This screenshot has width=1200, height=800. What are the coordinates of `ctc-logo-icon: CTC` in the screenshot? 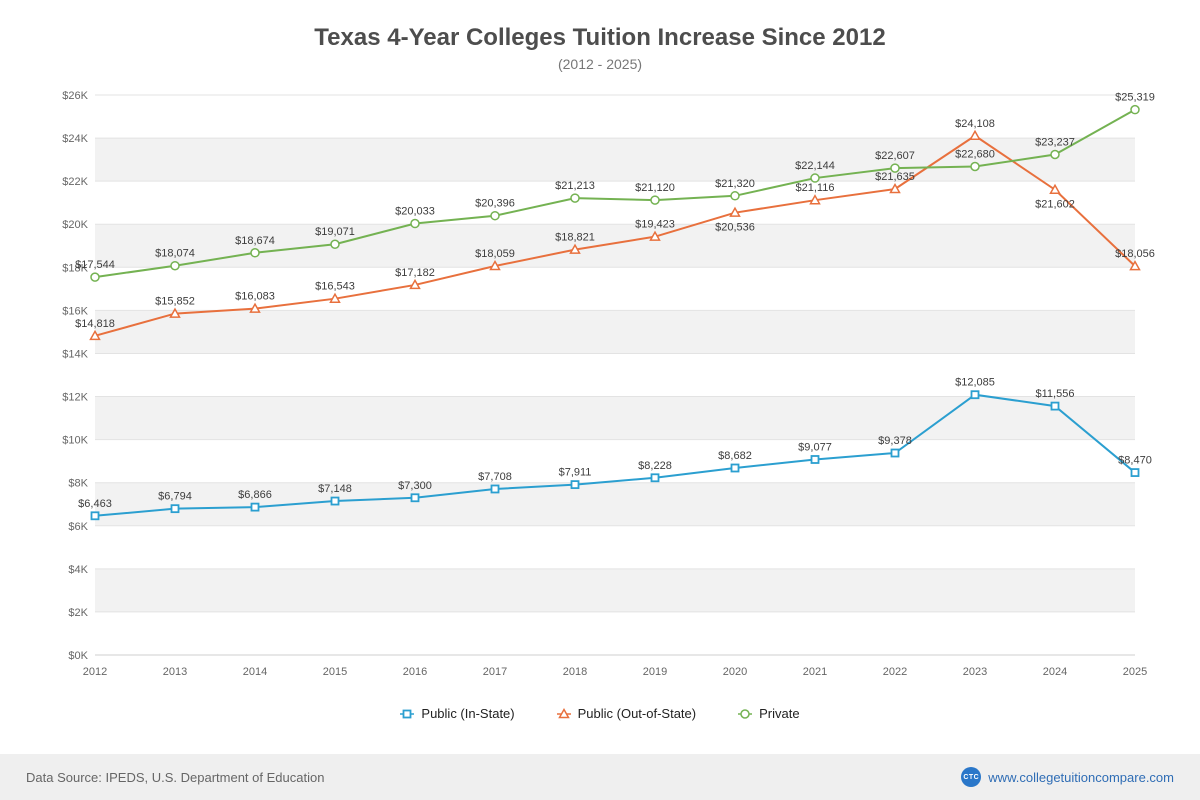 It's located at (971, 777).